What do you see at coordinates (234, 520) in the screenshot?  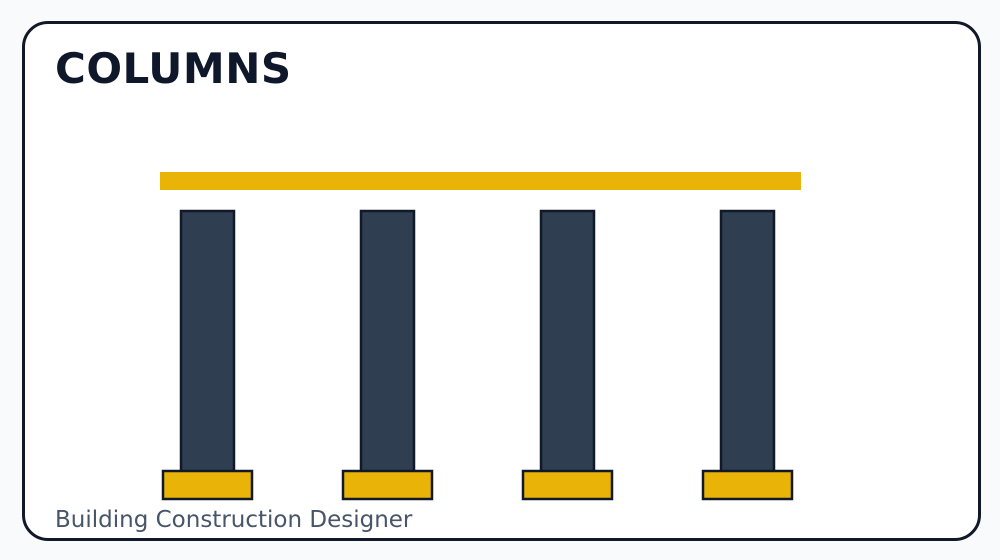 I see `app-name-caption: Building Construction Designer` at bounding box center [234, 520].